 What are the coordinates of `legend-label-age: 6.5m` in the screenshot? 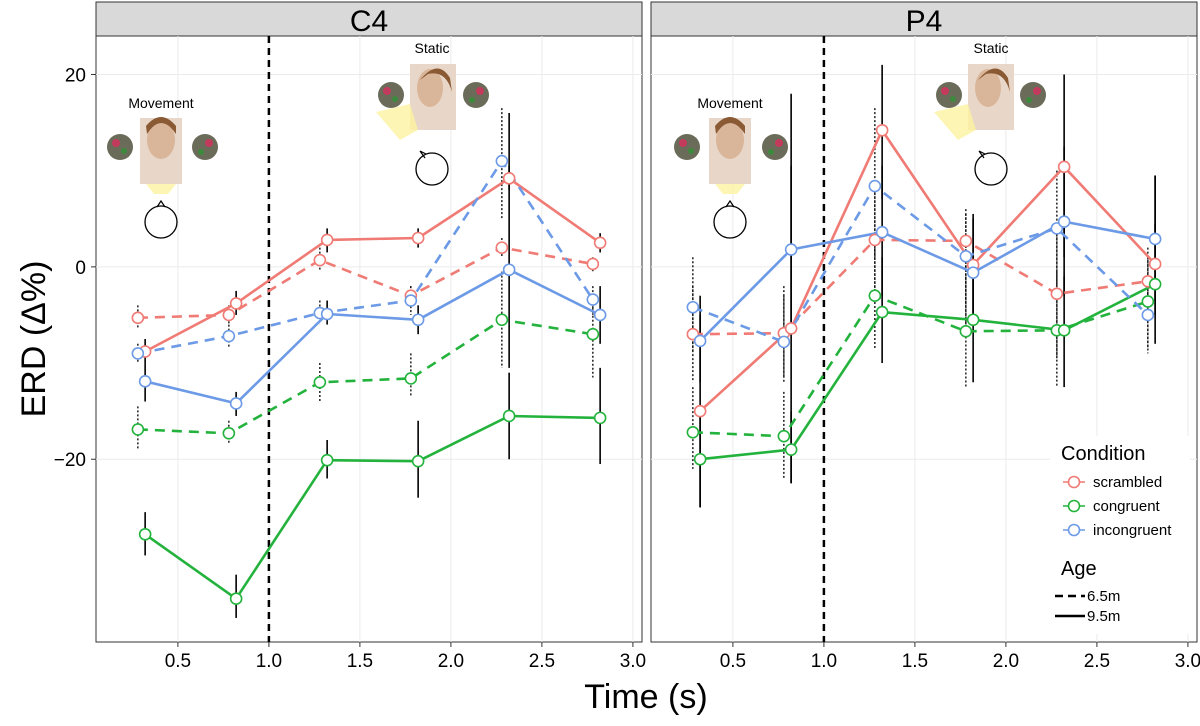 It's located at (1103, 596).